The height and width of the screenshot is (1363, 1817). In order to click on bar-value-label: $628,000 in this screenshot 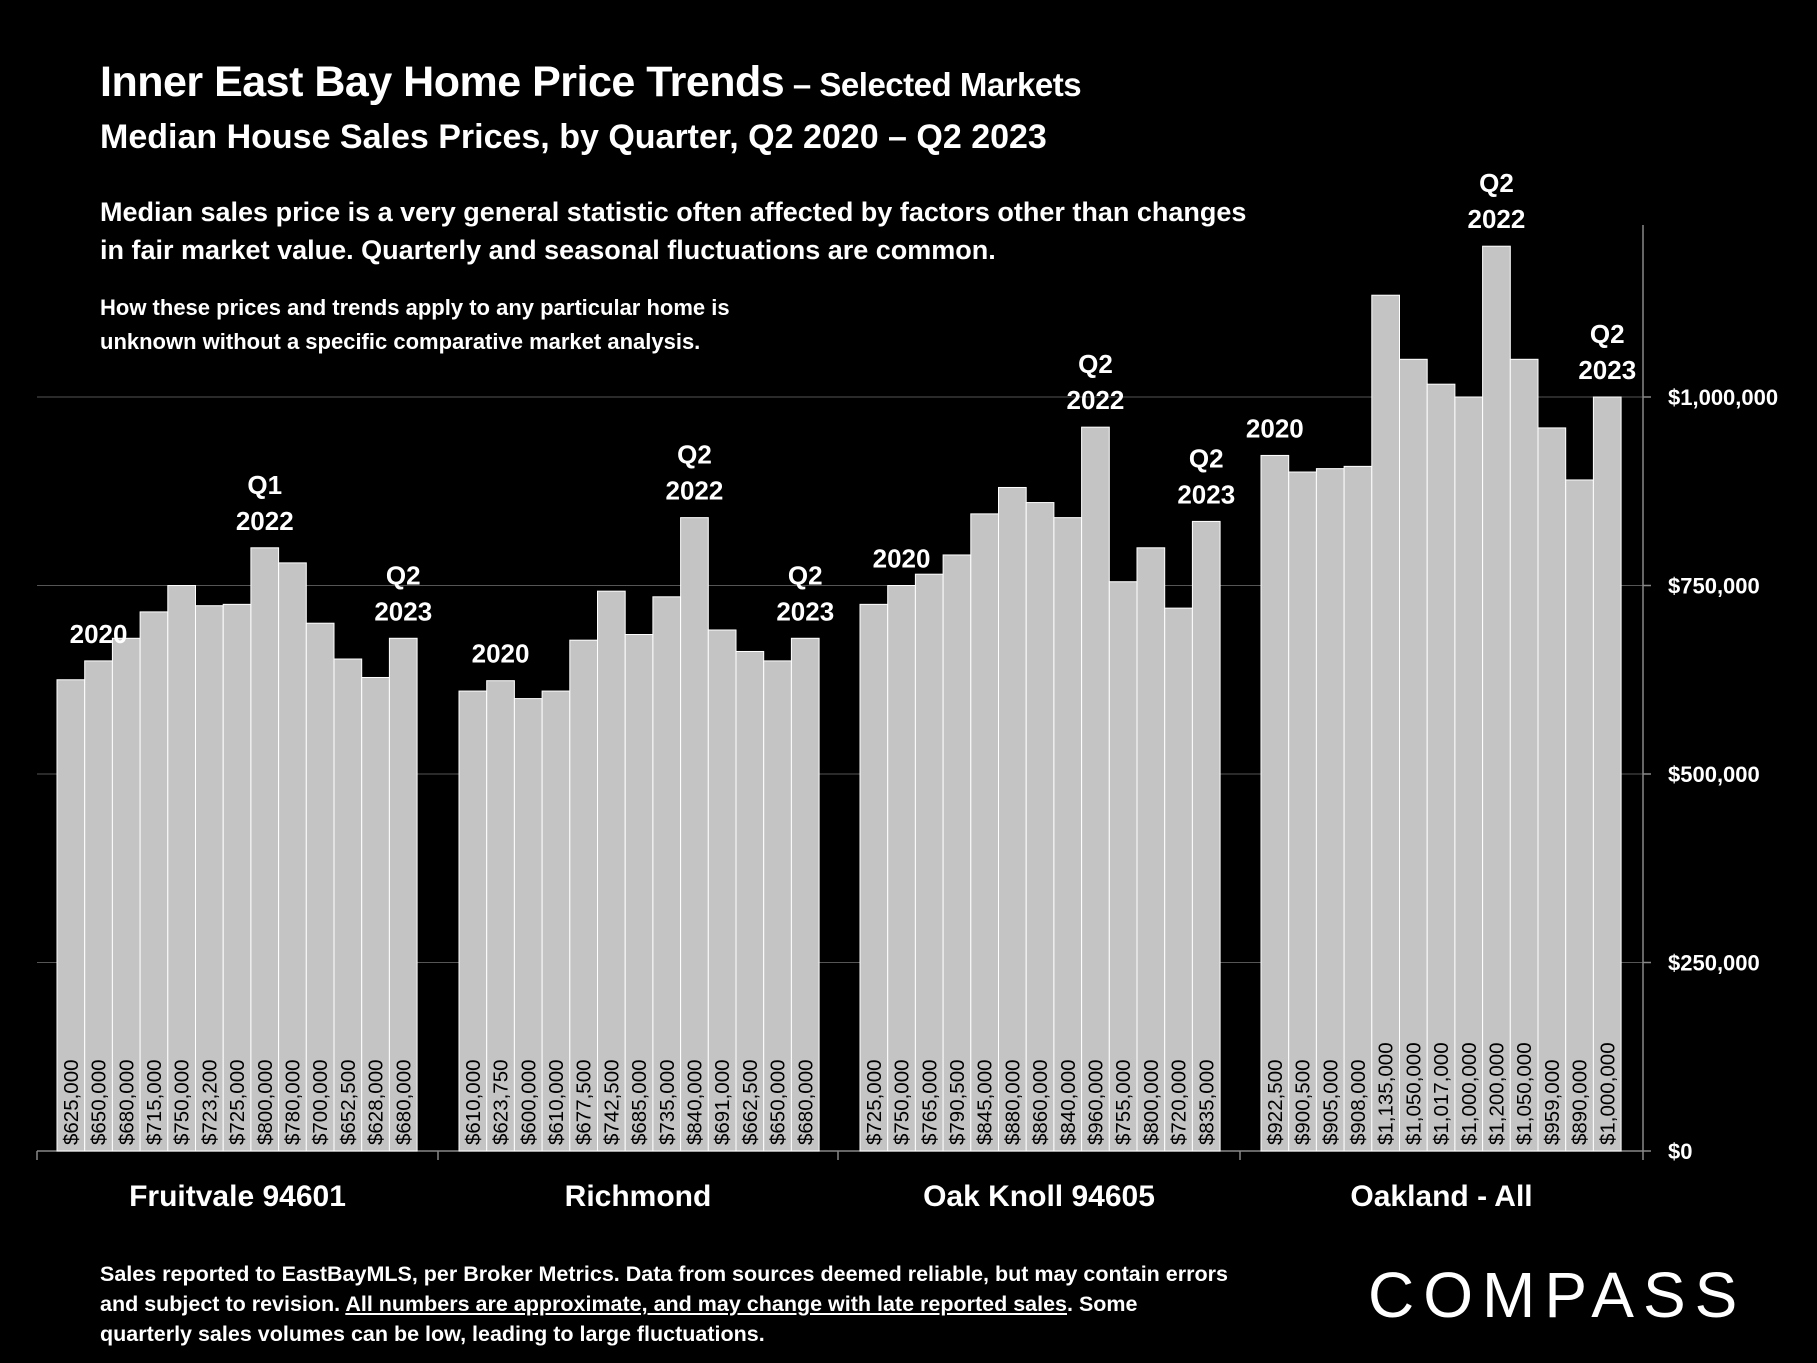, I will do `click(376, 1102)`.